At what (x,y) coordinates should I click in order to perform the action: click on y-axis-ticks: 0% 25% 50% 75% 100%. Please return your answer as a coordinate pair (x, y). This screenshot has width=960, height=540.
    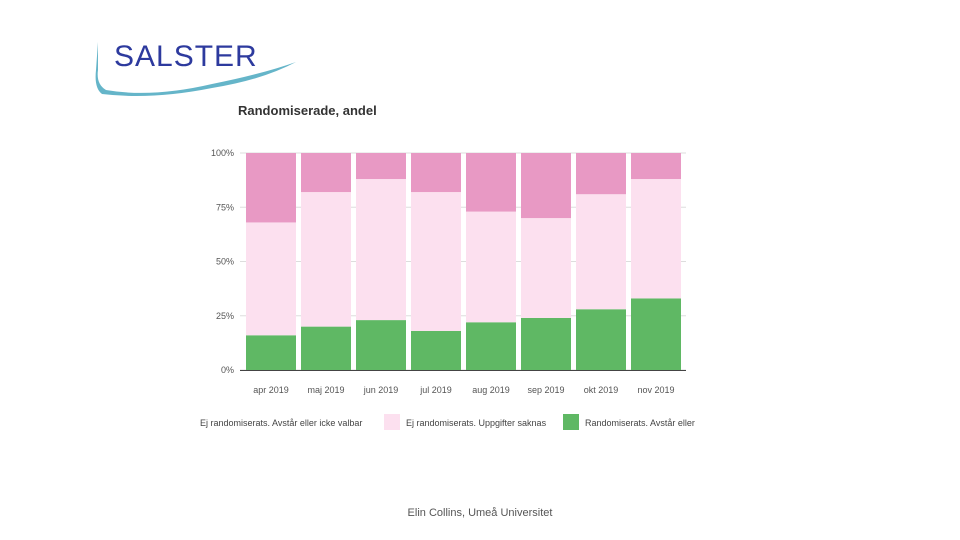
    Looking at the image, I should click on (222, 261).